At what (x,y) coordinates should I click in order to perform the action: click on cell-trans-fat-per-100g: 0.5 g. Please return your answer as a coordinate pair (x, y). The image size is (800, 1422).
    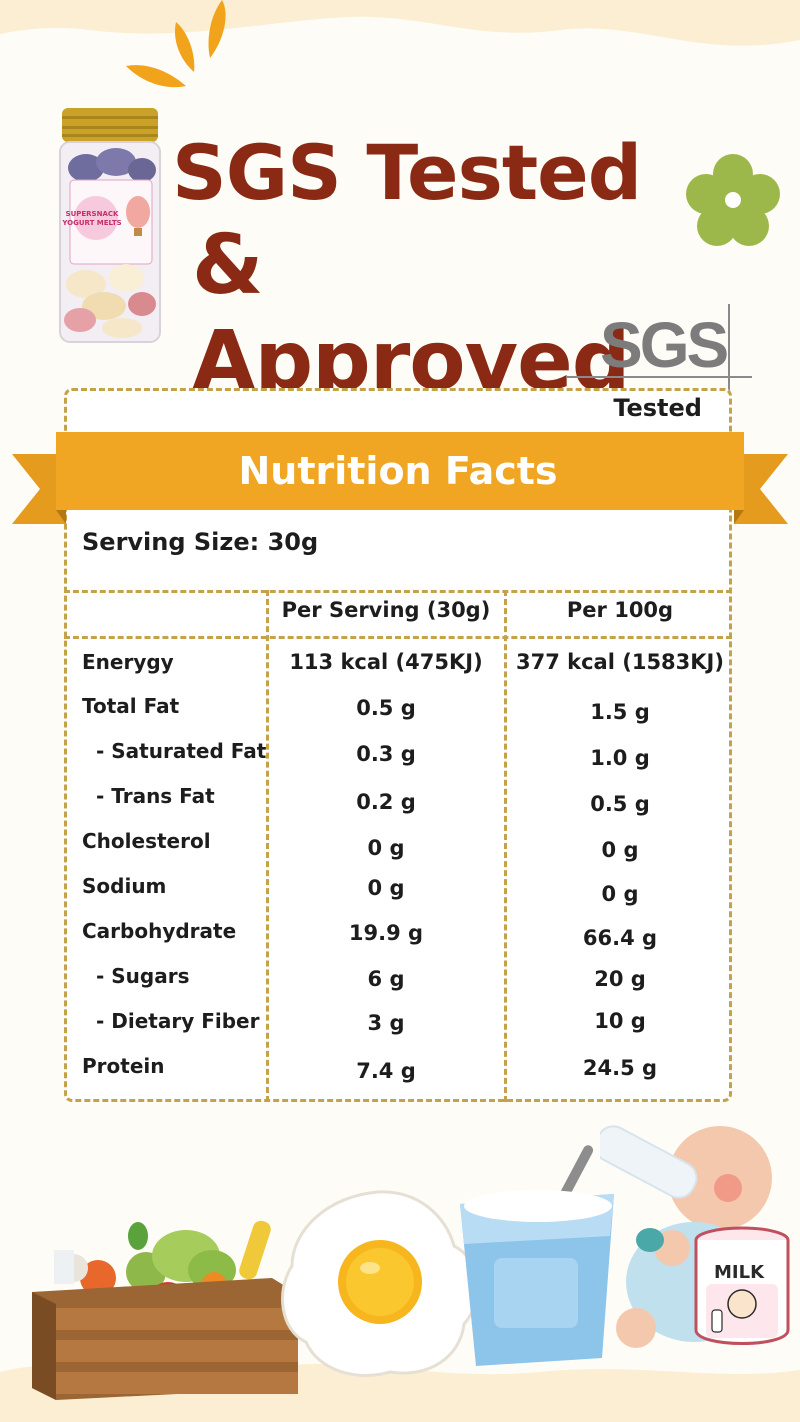
    Looking at the image, I should click on (620, 804).